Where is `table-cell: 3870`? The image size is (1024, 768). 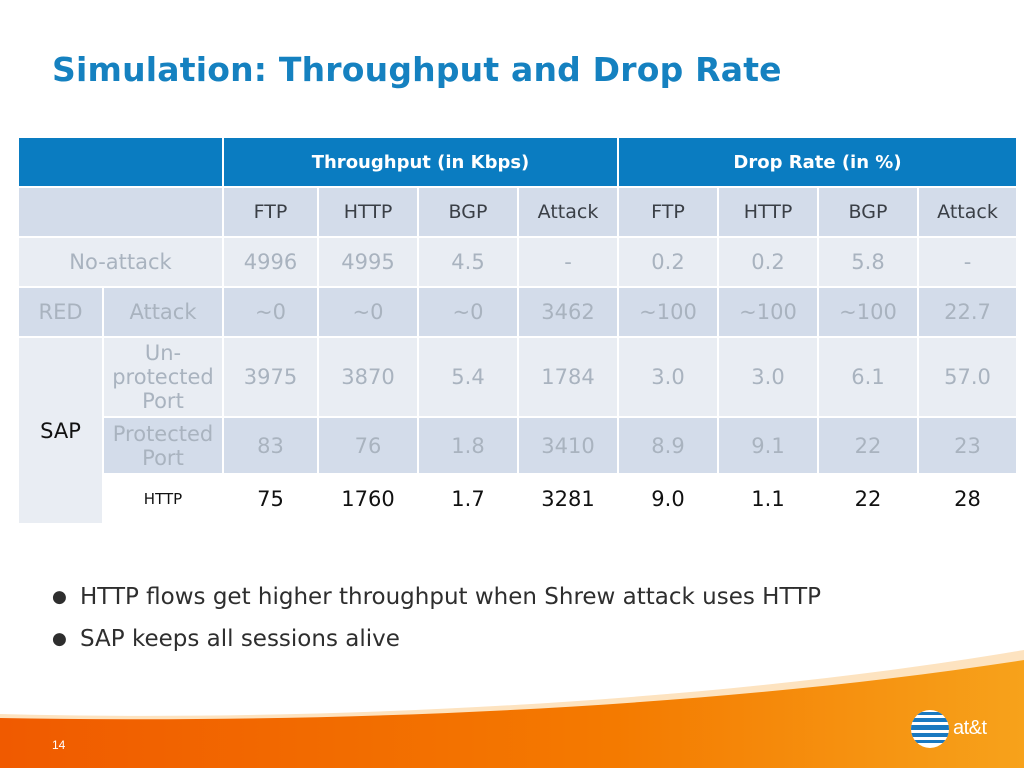 table-cell: 3870 is located at coordinates (368, 377).